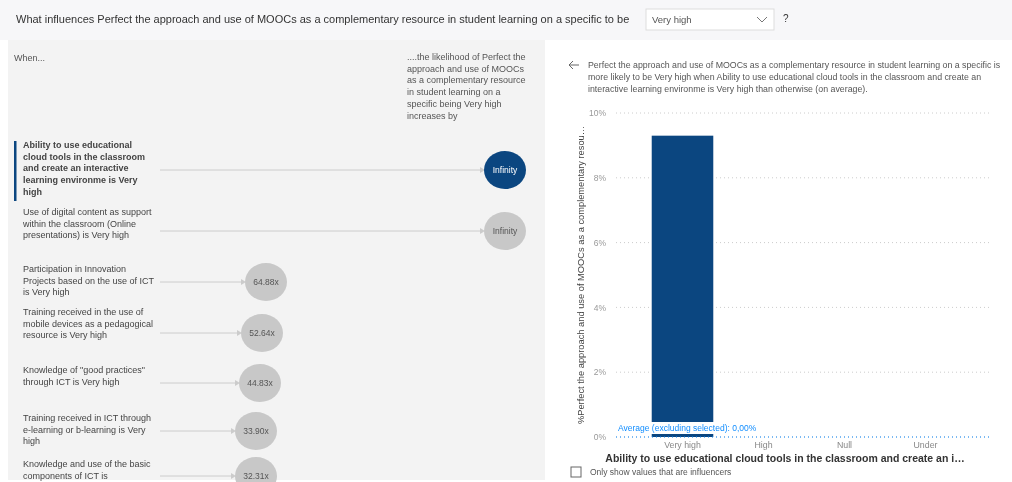 The image size is (1012, 482). I want to click on text: 52.64x, so click(262, 333).